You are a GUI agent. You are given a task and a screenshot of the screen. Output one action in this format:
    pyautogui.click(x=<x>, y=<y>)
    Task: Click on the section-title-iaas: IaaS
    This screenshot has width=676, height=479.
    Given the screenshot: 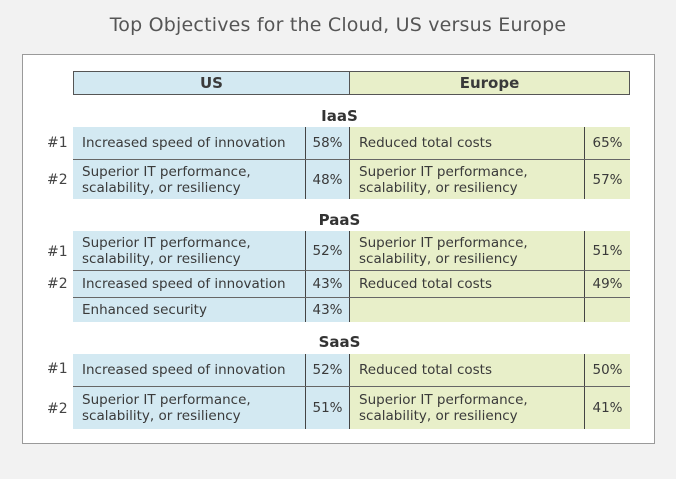 What is the action you would take?
    pyautogui.click(x=339, y=116)
    